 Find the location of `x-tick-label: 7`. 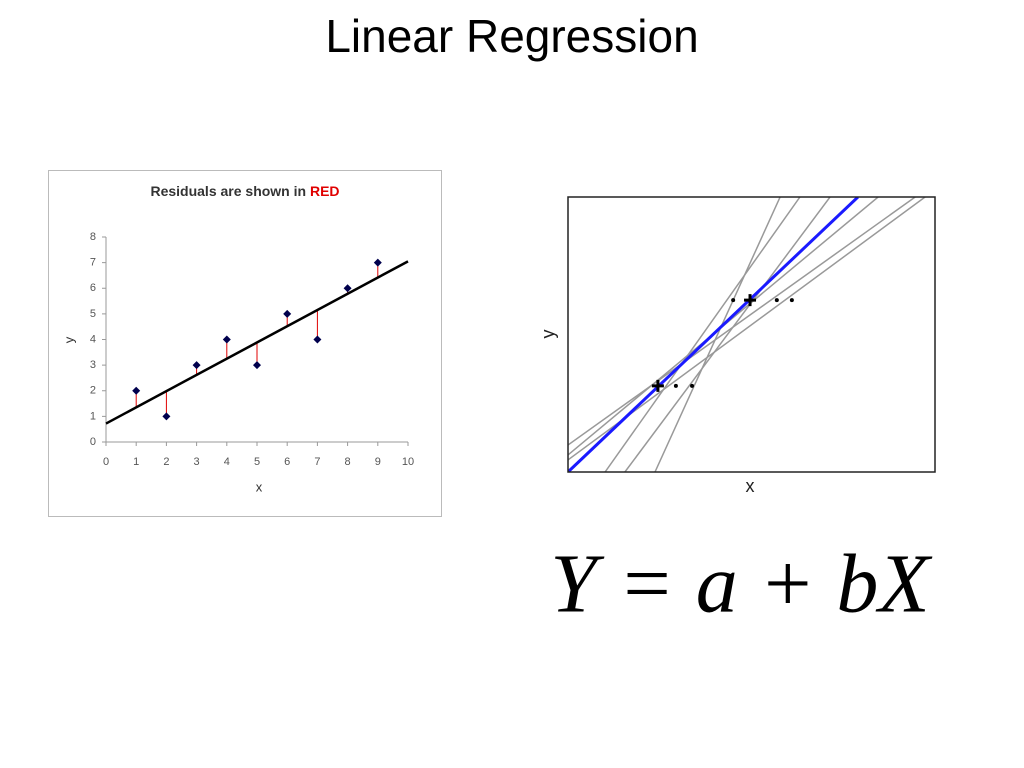

x-tick-label: 7 is located at coordinates (317, 462).